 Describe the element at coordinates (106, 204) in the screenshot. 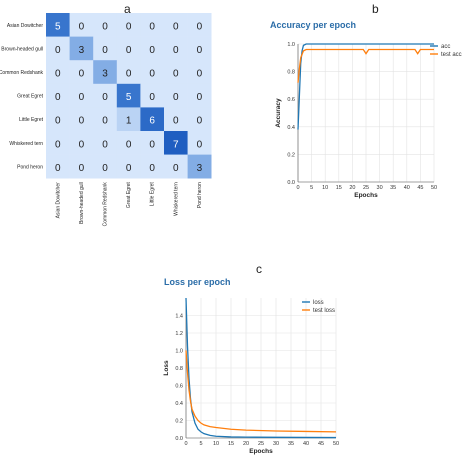

I see `cm-column-label: Common Redshank` at that location.